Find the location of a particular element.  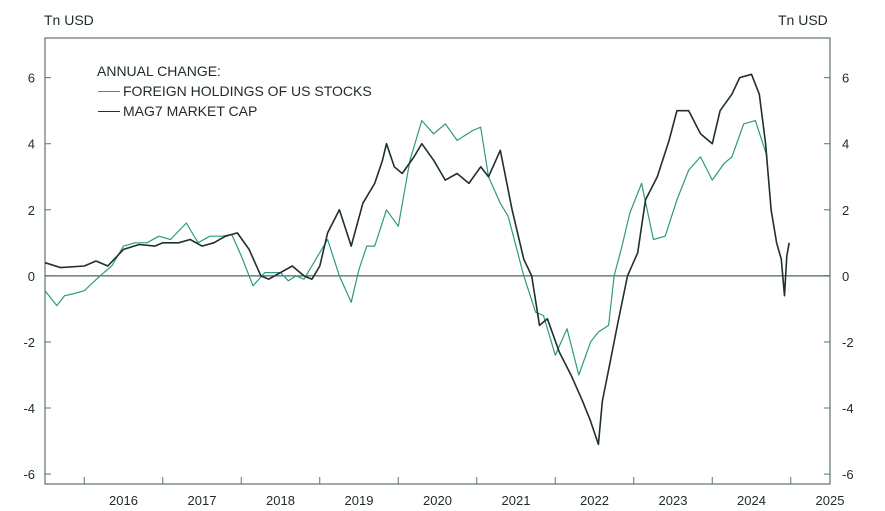

x-tick-label: 2025 is located at coordinates (830, 500).